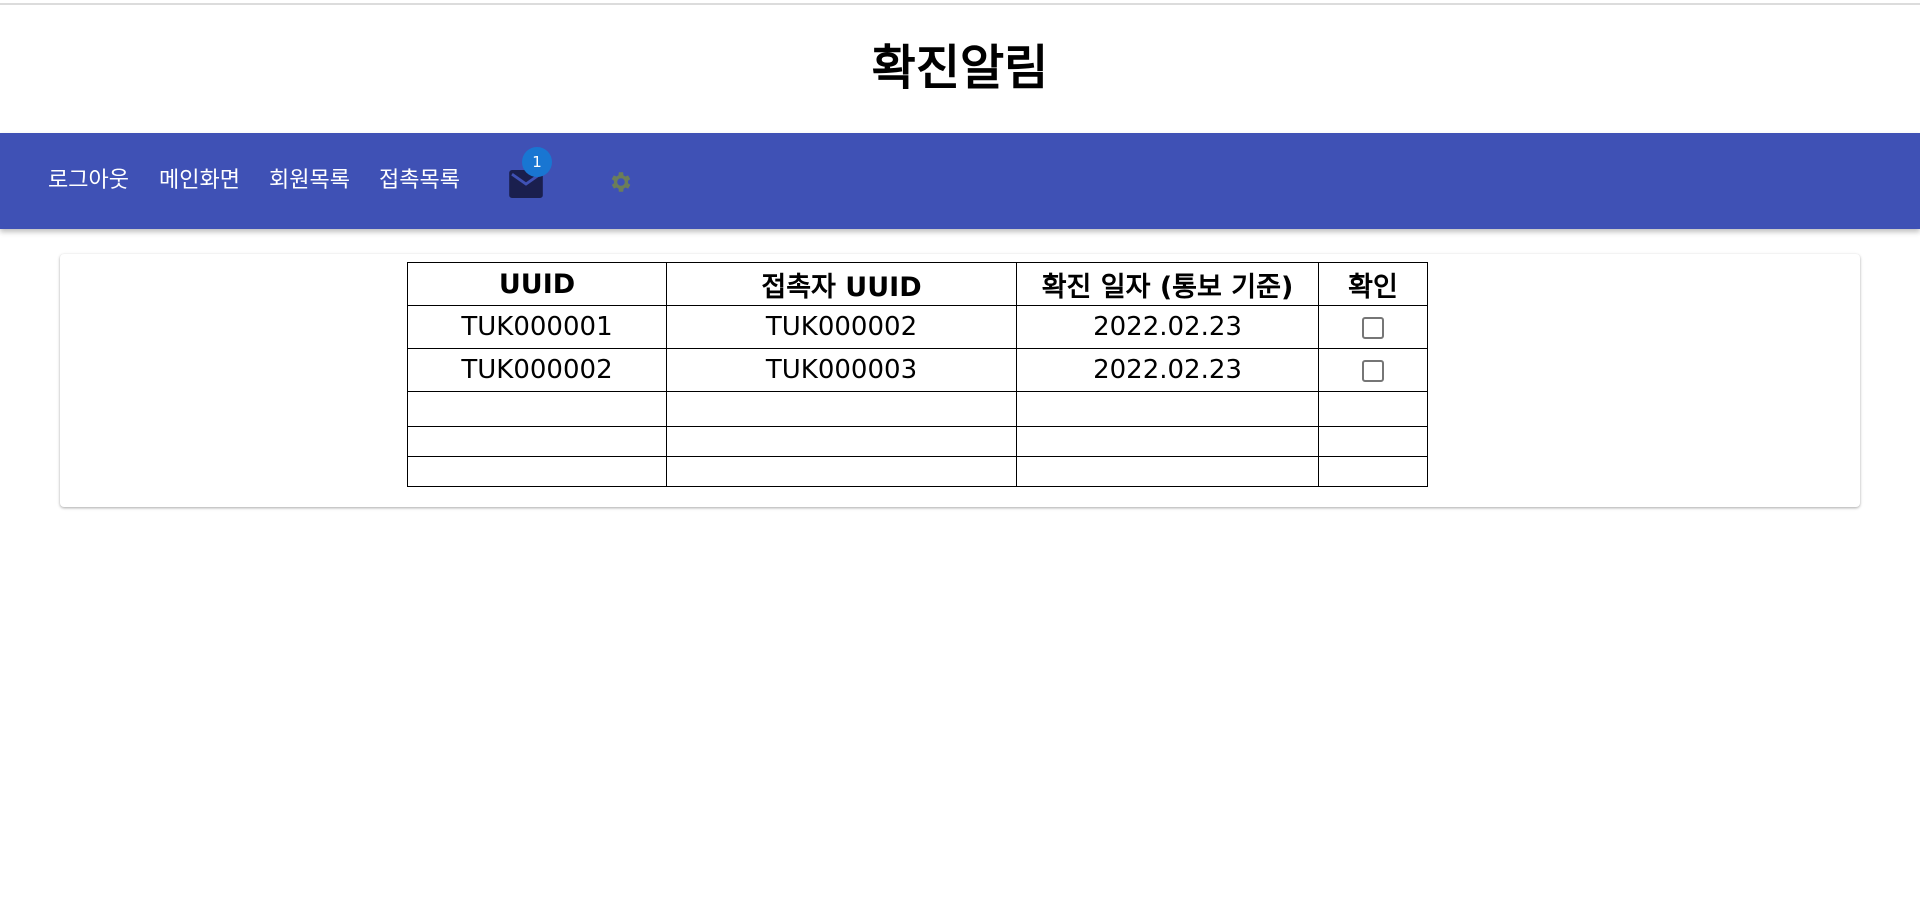 Image resolution: width=1920 pixels, height=911 pixels. I want to click on header-uuid: UUID, so click(537, 284).